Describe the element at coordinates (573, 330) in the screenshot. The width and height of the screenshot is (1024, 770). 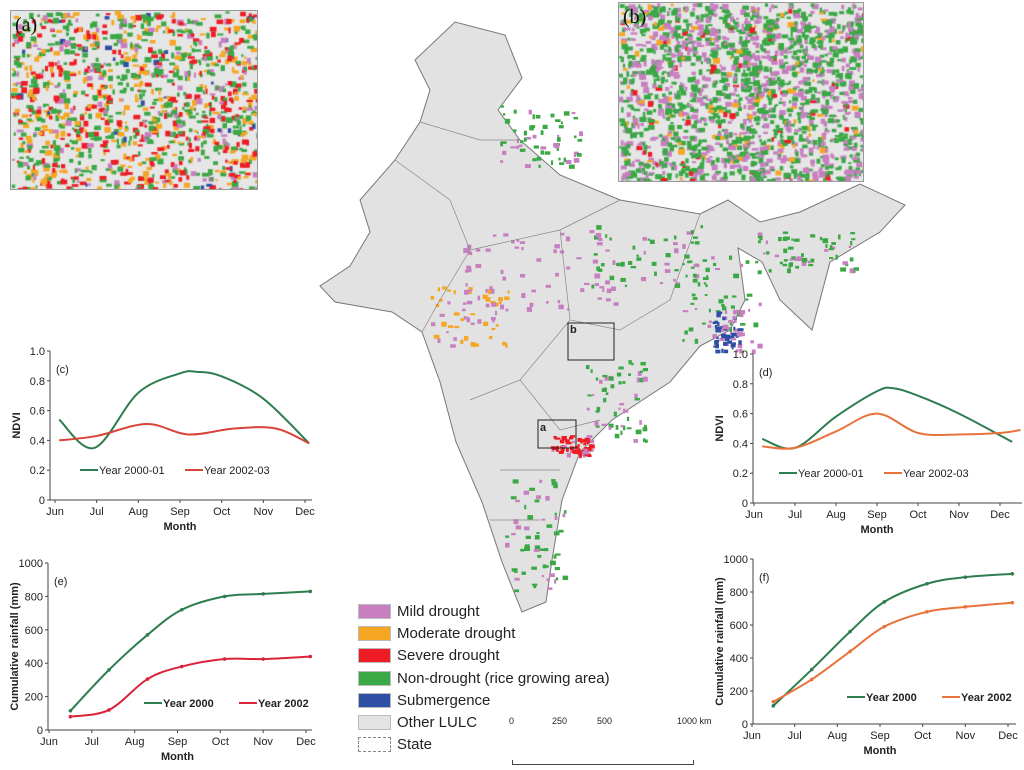
I see `box-b-label: b` at that location.